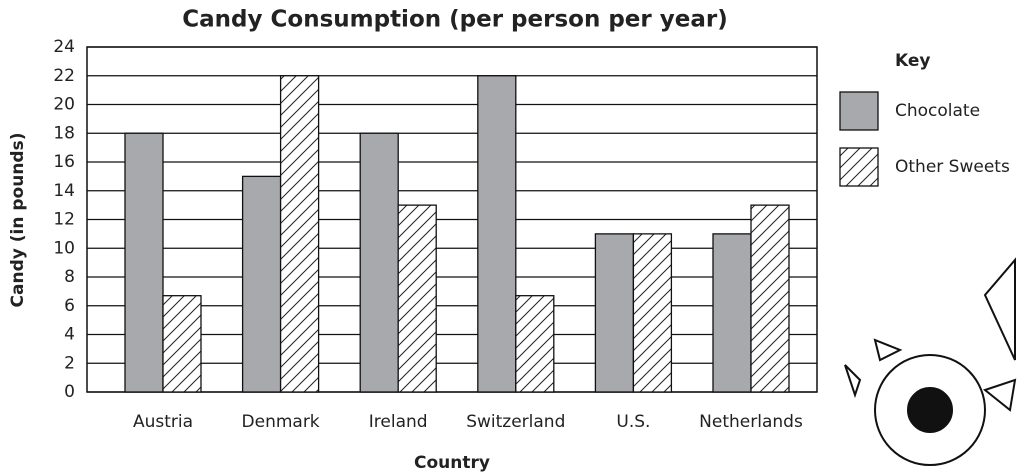 This screenshot has height=474, width=1026. Describe the element at coordinates (163, 422) in the screenshot. I see `x-tick-label: Austria` at that location.